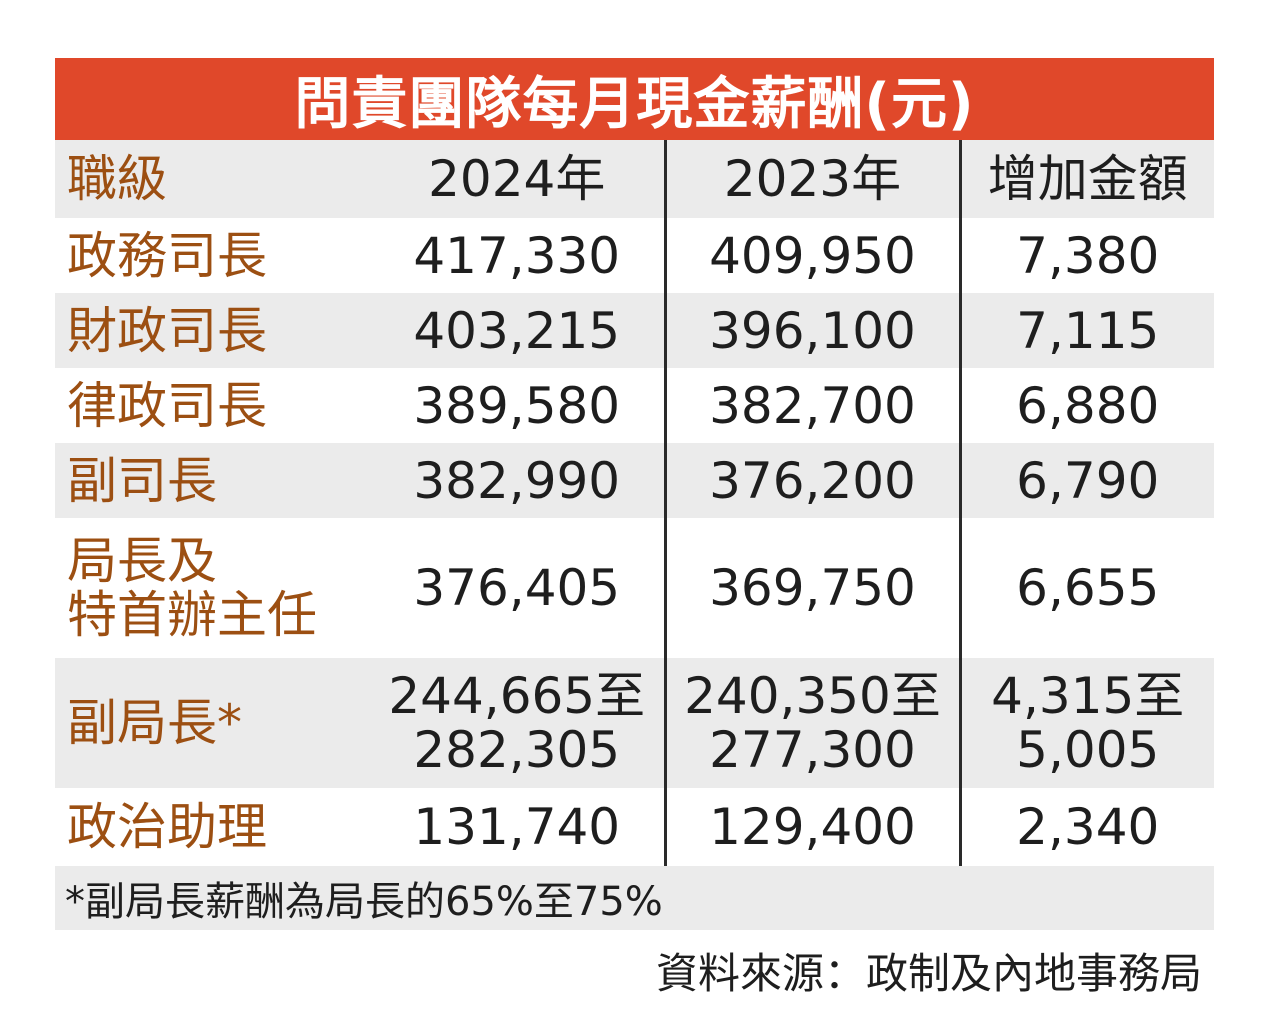 This screenshot has width=1280, height=1016. Describe the element at coordinates (1088, 696) in the screenshot. I see `cell-increase-line1: 4,315至` at that location.